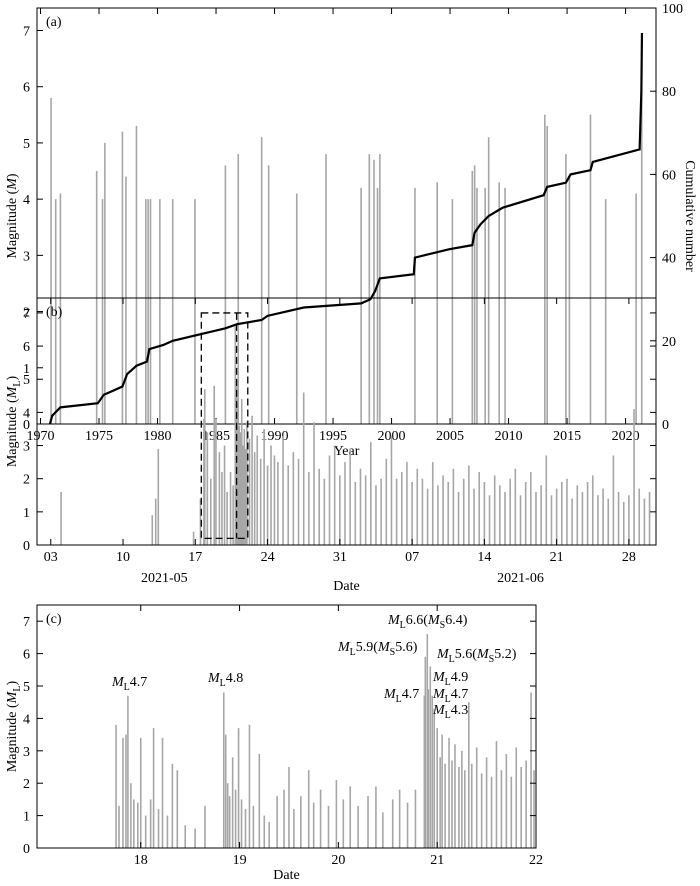 Image resolution: width=700 pixels, height=886 pixels. Describe the element at coordinates (460, 710) in the screenshot. I see `annotation-part: 4.3` at that location.